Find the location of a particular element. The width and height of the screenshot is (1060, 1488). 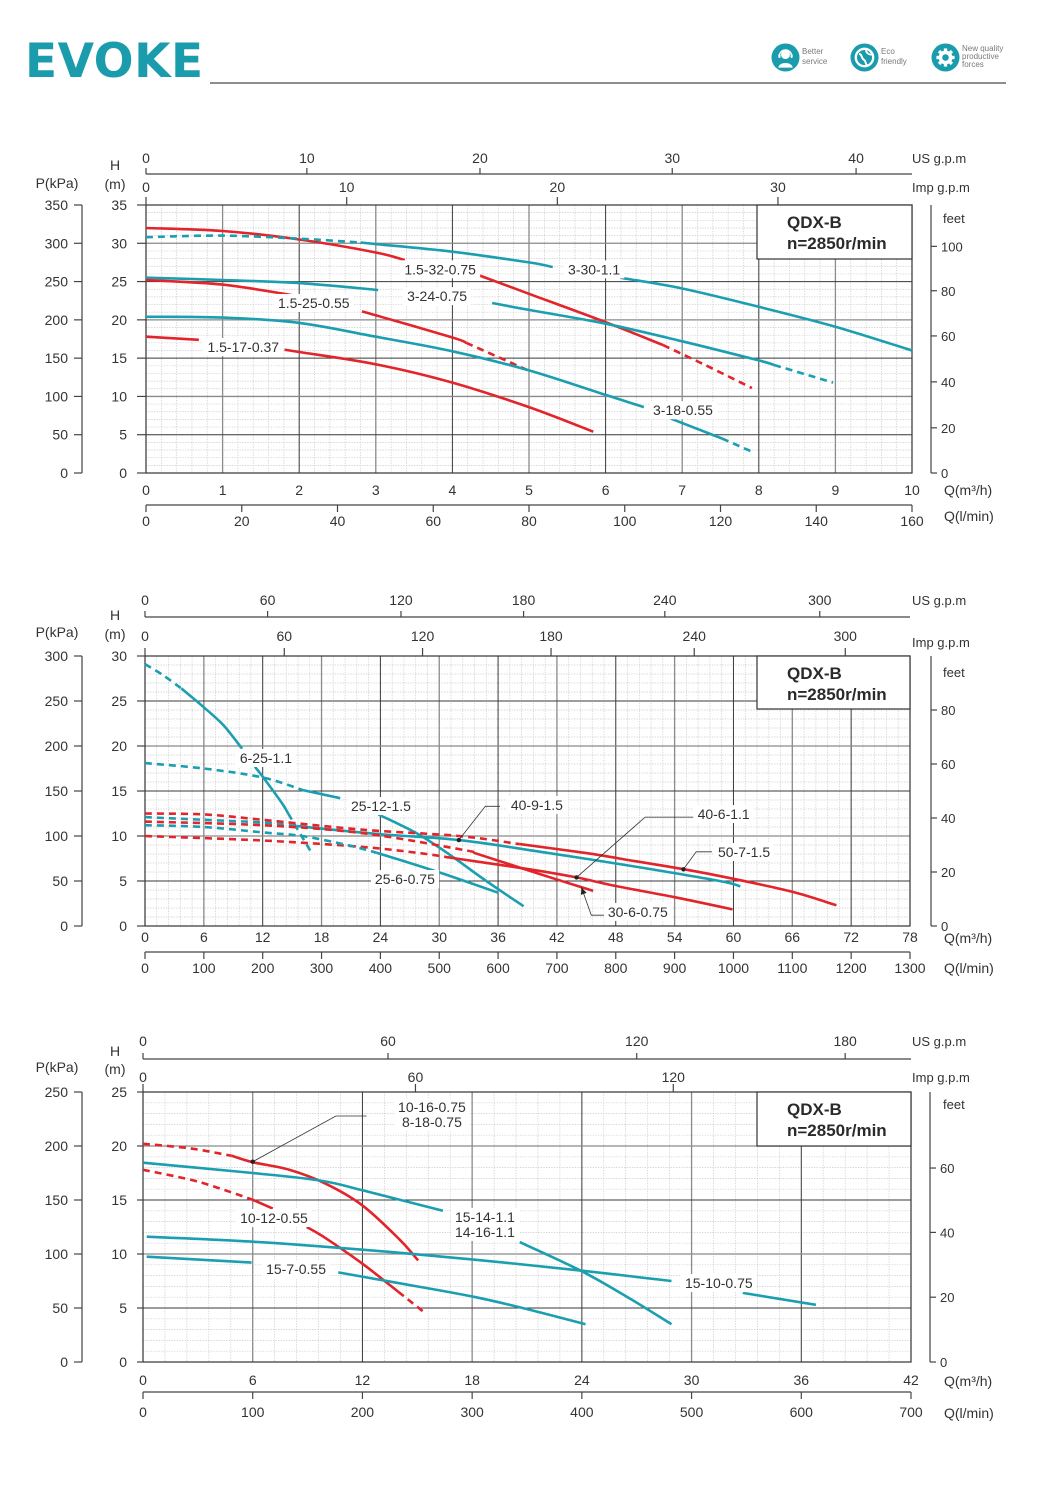

x-axis-title: Q(m³/h) is located at coordinates (968, 938).